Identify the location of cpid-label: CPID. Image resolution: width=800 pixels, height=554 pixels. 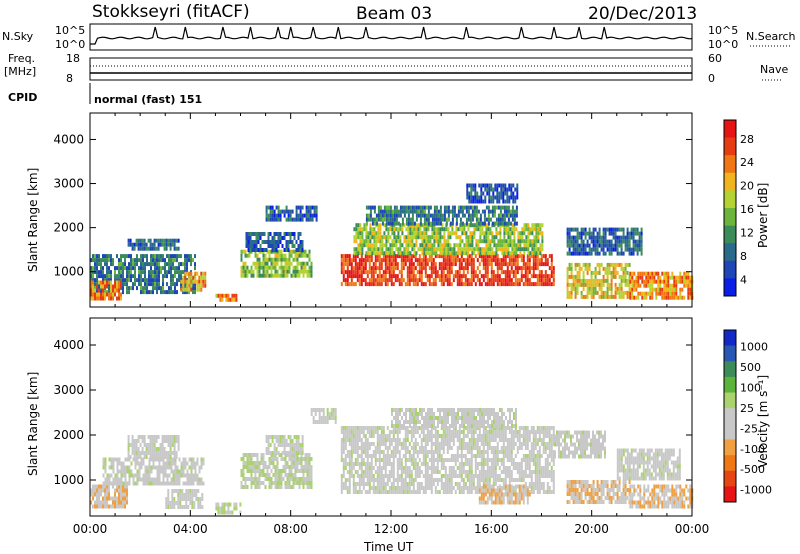
(23, 97).